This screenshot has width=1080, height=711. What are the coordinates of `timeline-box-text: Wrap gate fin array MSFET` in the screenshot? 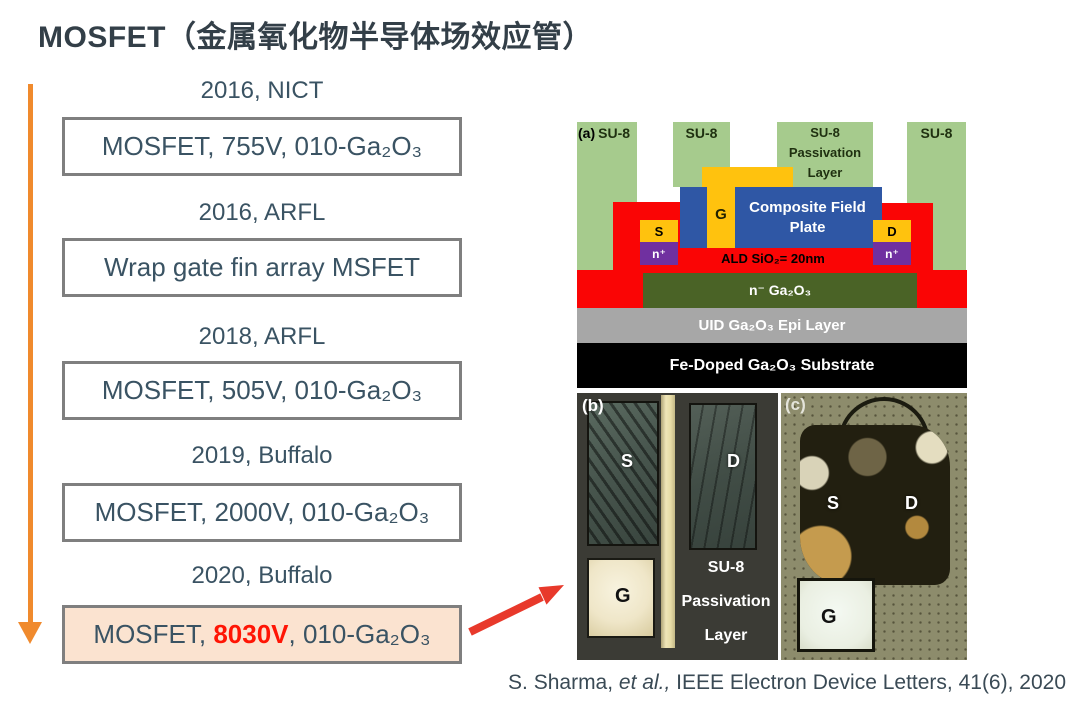 It's located at (262, 267).